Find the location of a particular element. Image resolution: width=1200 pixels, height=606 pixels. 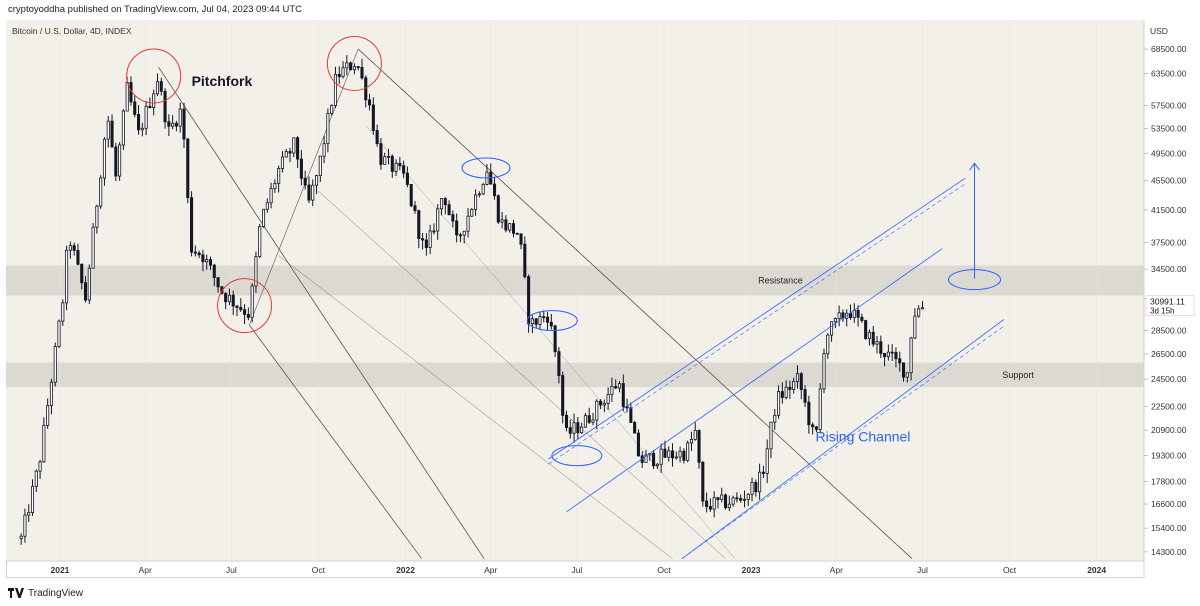

pitchfork-lower-line is located at coordinates (335, 441).